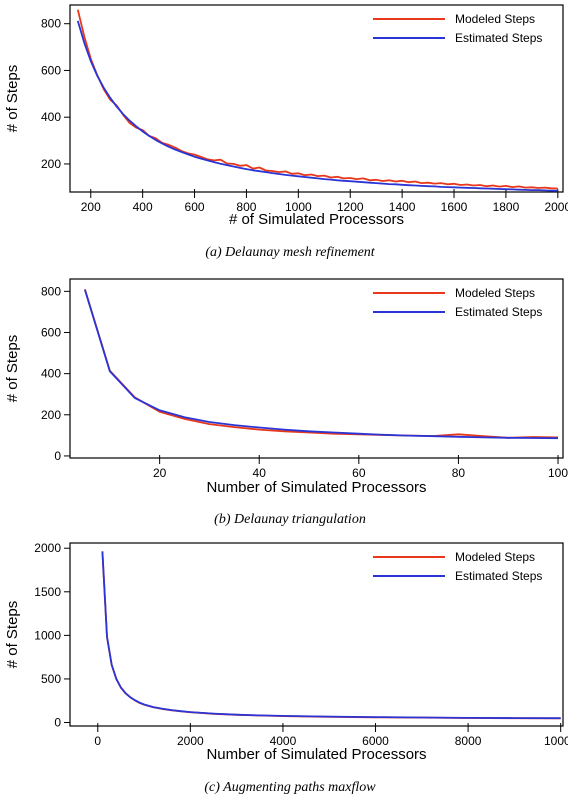 The width and height of the screenshot is (568, 799). Describe the element at coordinates (195, 207) in the screenshot. I see `x-tick-label: 600` at that location.